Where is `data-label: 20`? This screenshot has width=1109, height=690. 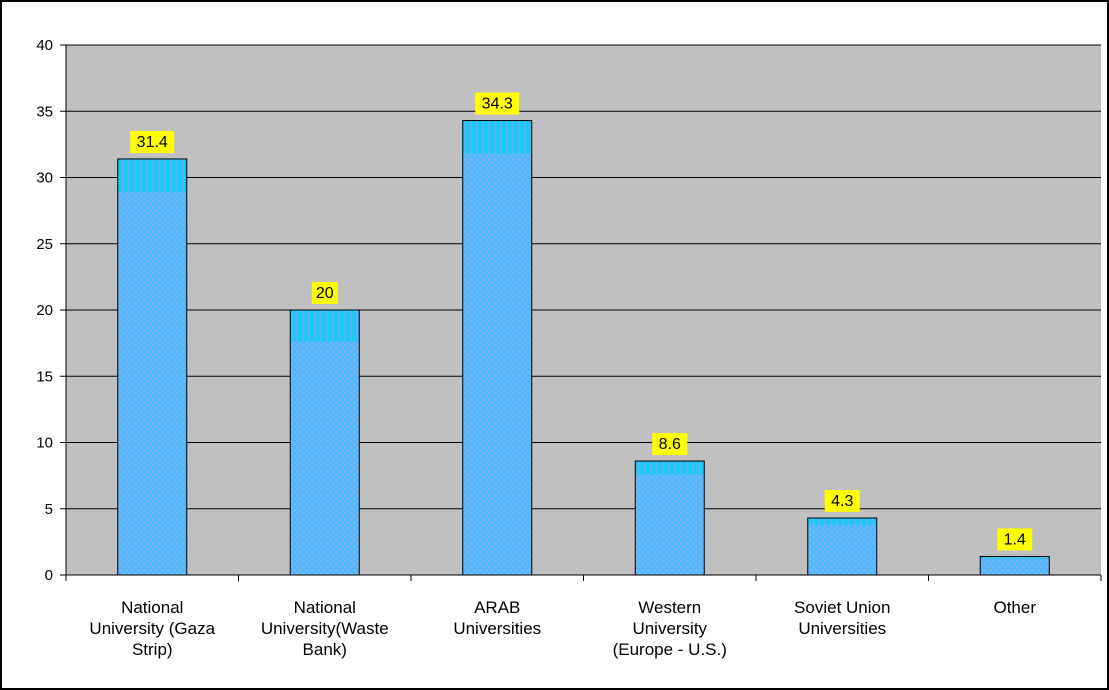
data-label: 20 is located at coordinates (325, 293).